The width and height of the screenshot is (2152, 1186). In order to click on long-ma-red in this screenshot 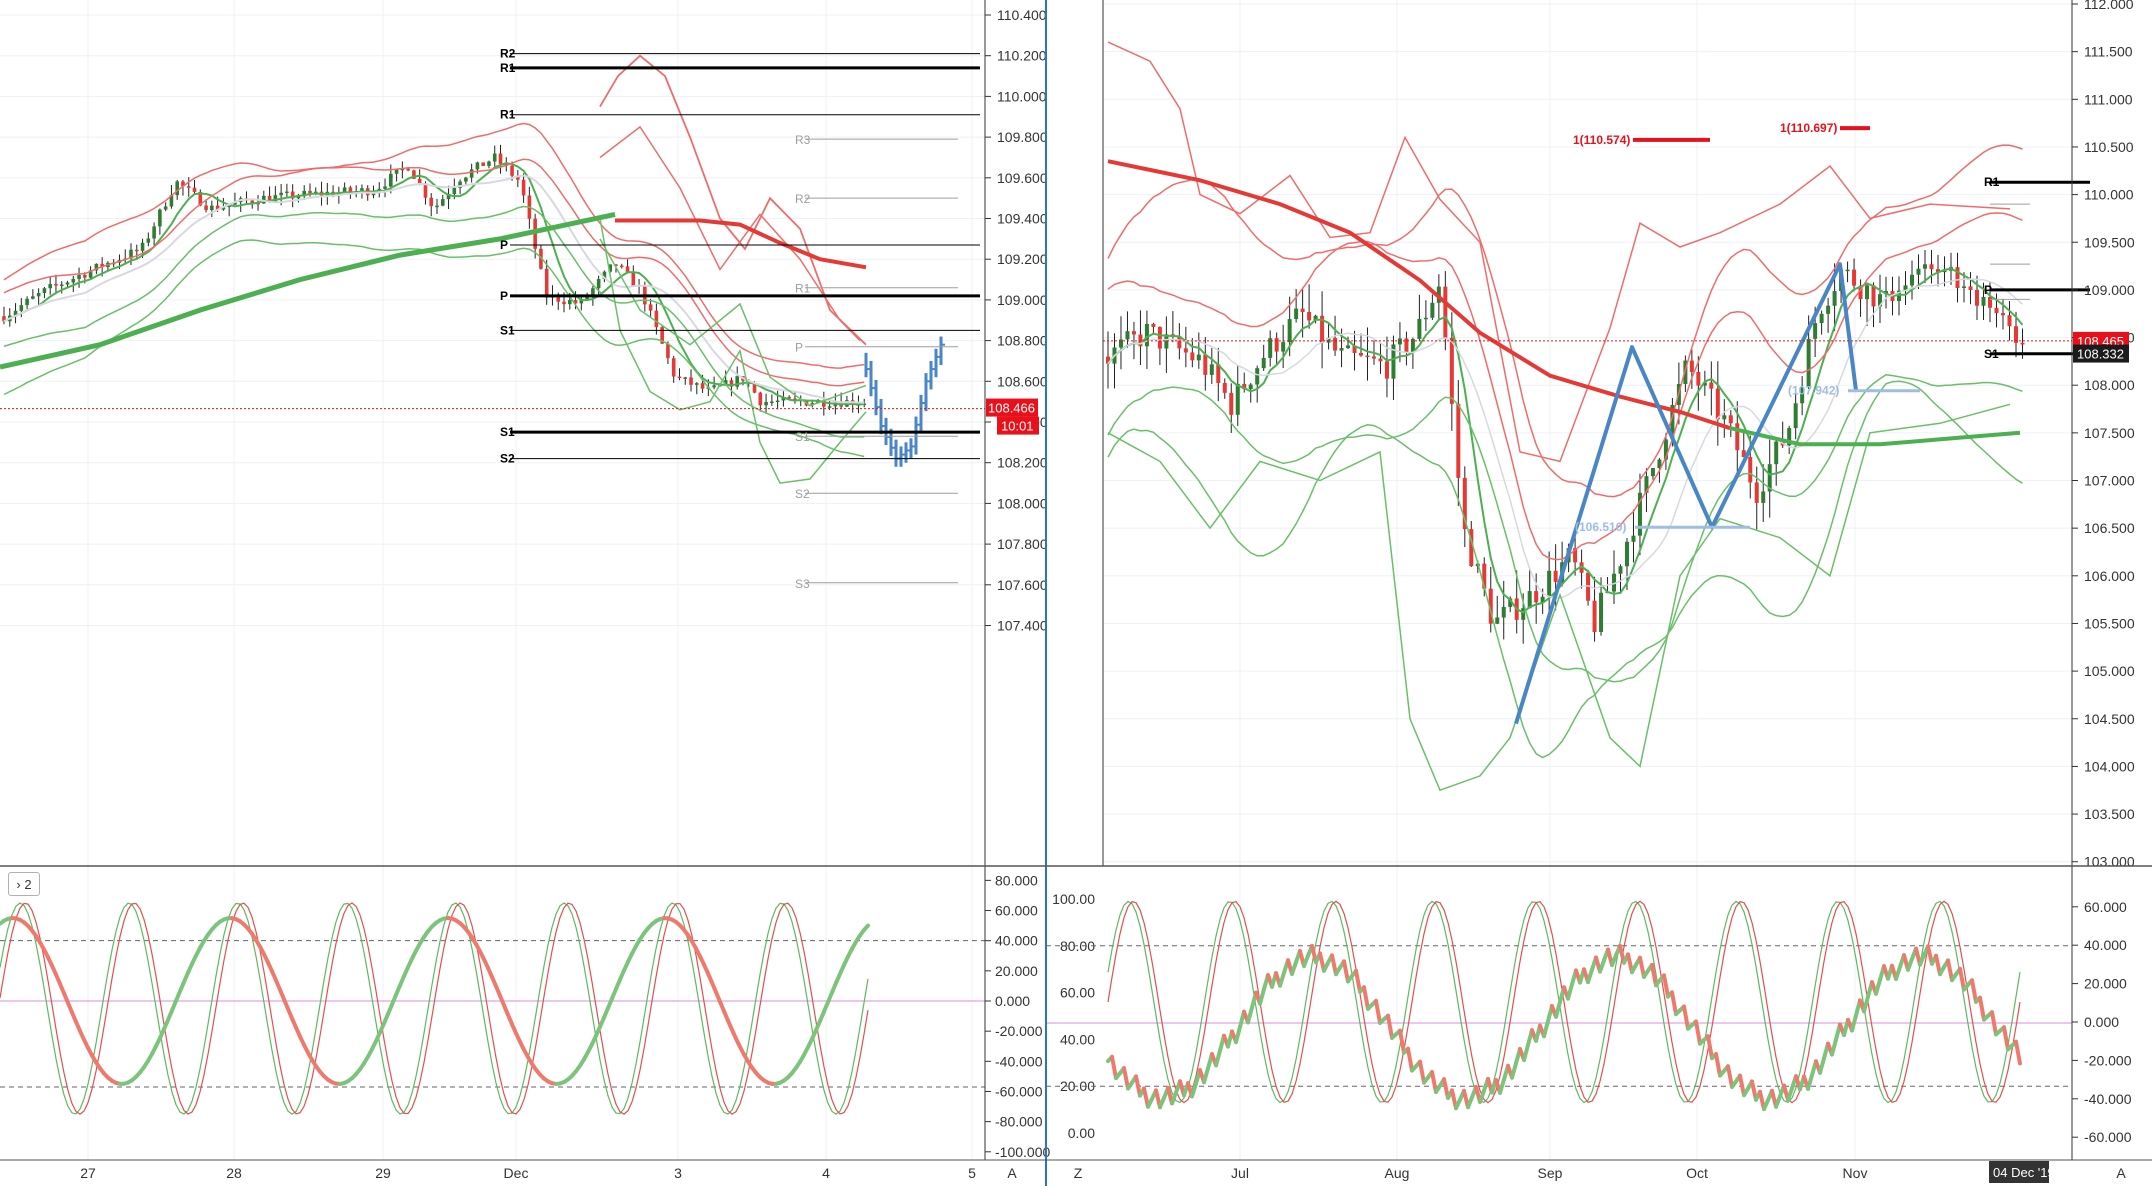, I will do `click(741, 244)`.